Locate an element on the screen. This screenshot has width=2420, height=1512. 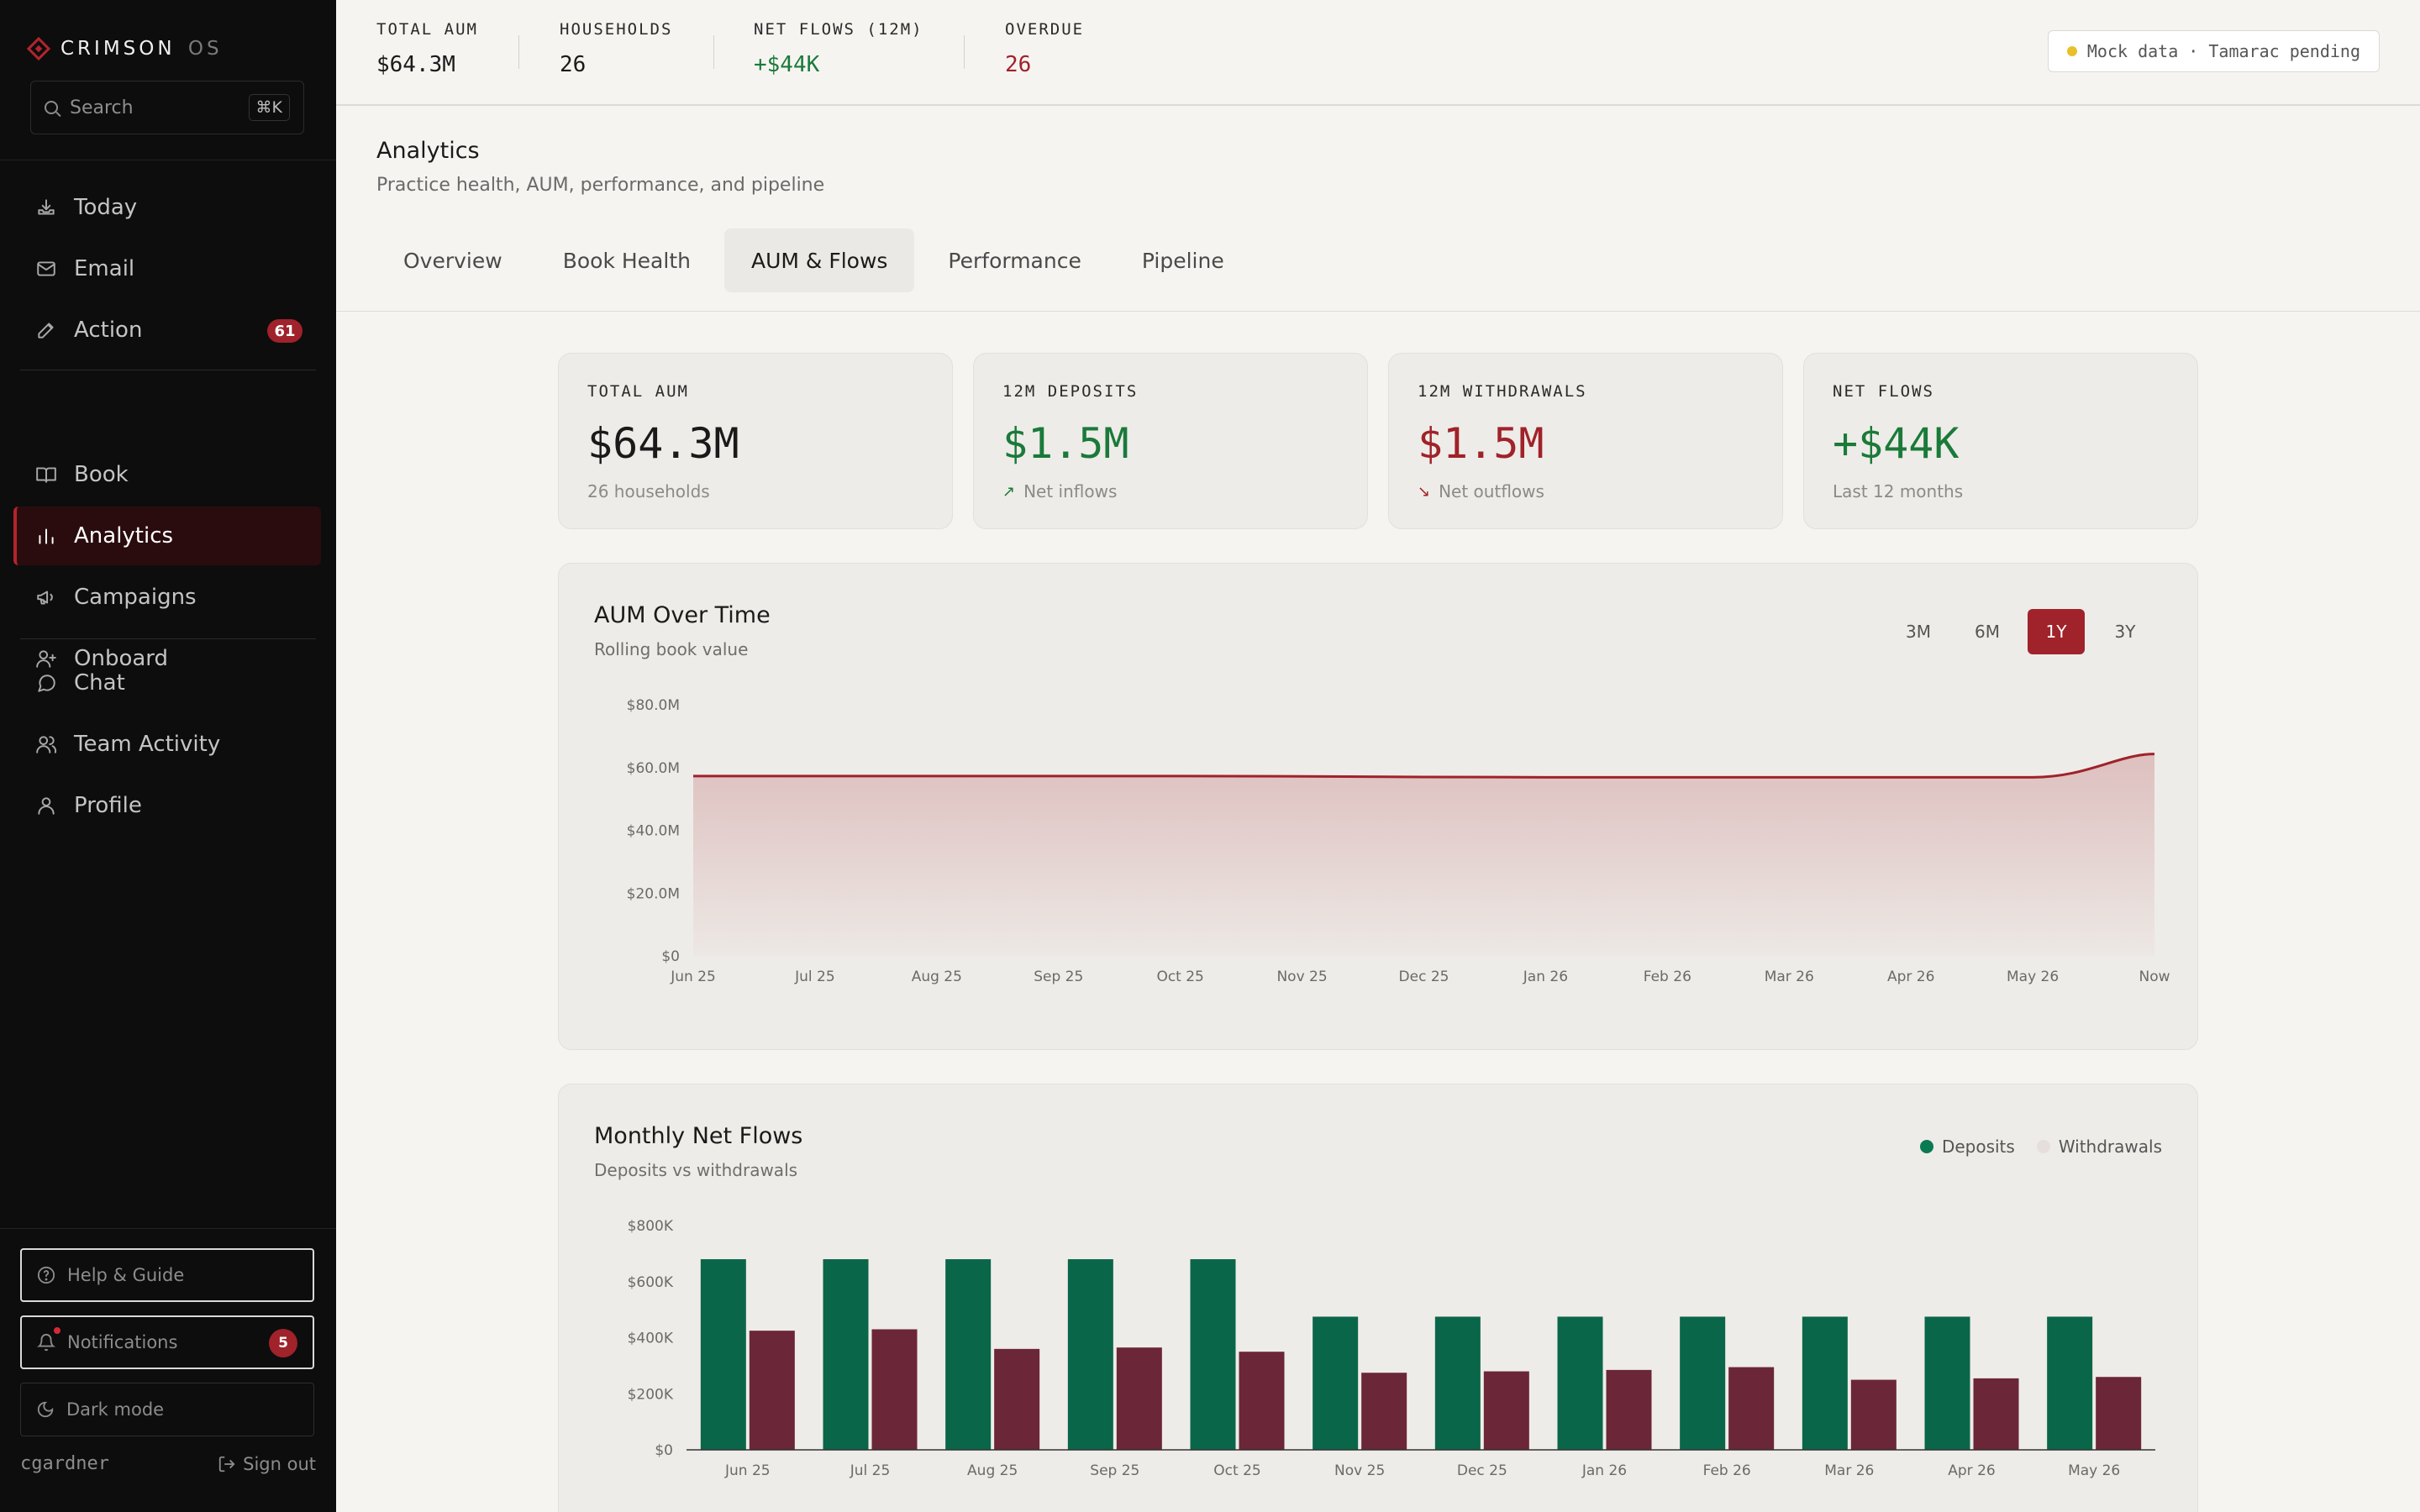
top-stat-label: OVERDUE is located at coordinates (1045, 29).